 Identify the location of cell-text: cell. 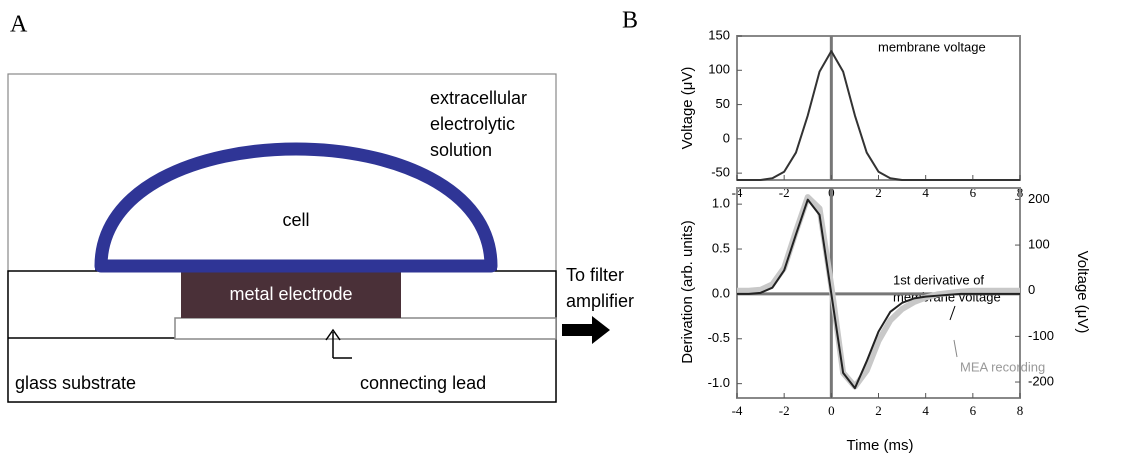
(295, 220).